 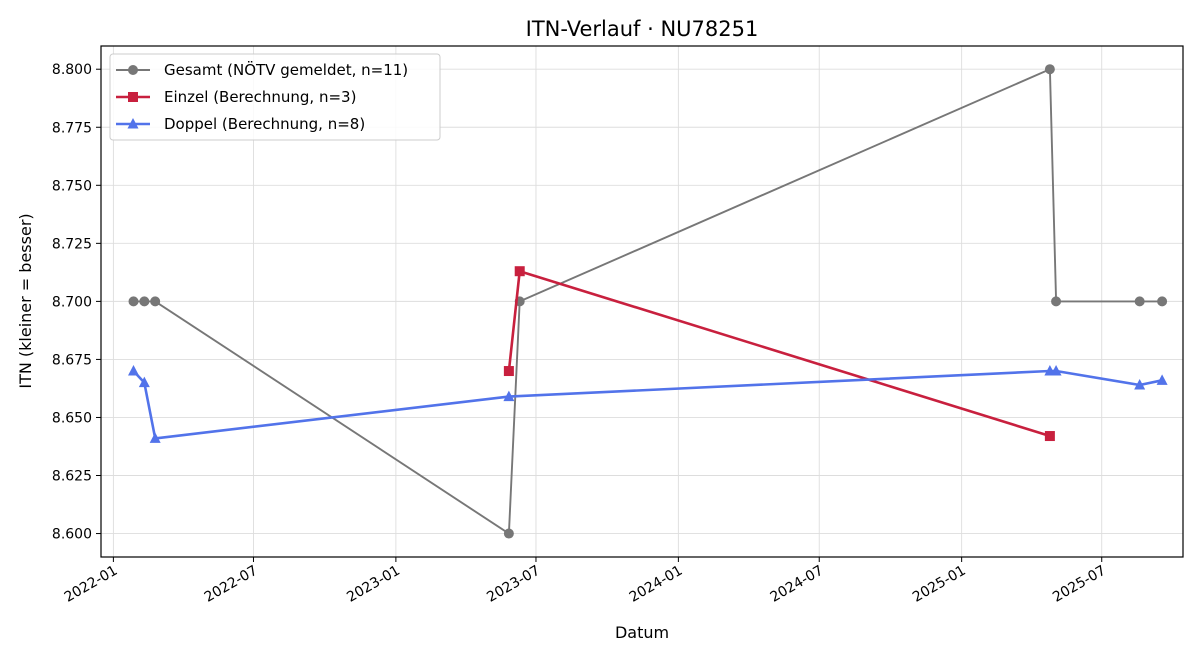 I want to click on x-axis-title: Datum, so click(x=642, y=632).